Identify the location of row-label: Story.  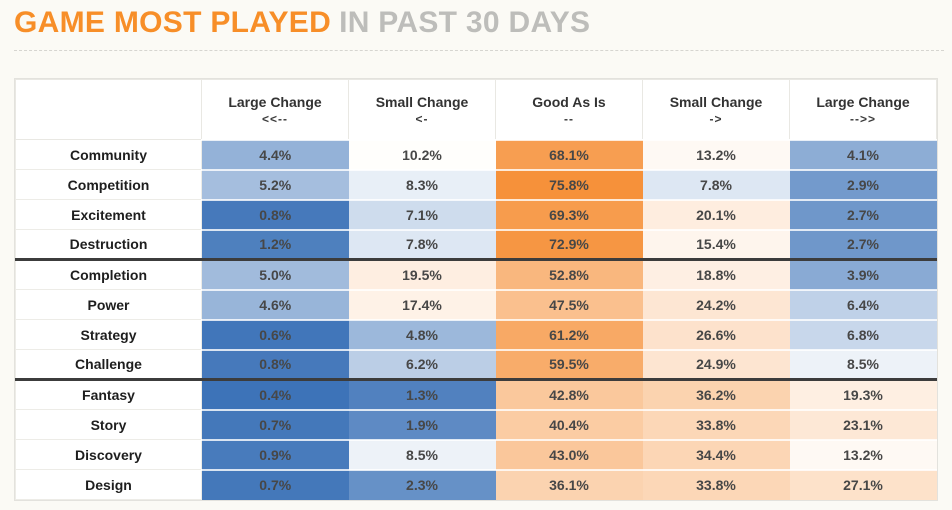
(108, 424).